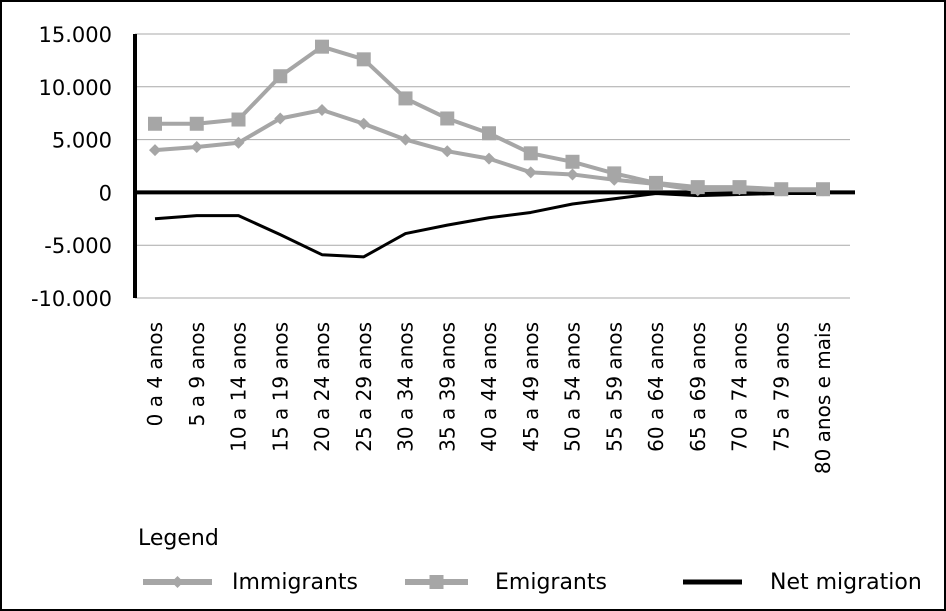 This screenshot has width=946, height=611. I want to click on legend-item: Net migration, so click(802, 582).